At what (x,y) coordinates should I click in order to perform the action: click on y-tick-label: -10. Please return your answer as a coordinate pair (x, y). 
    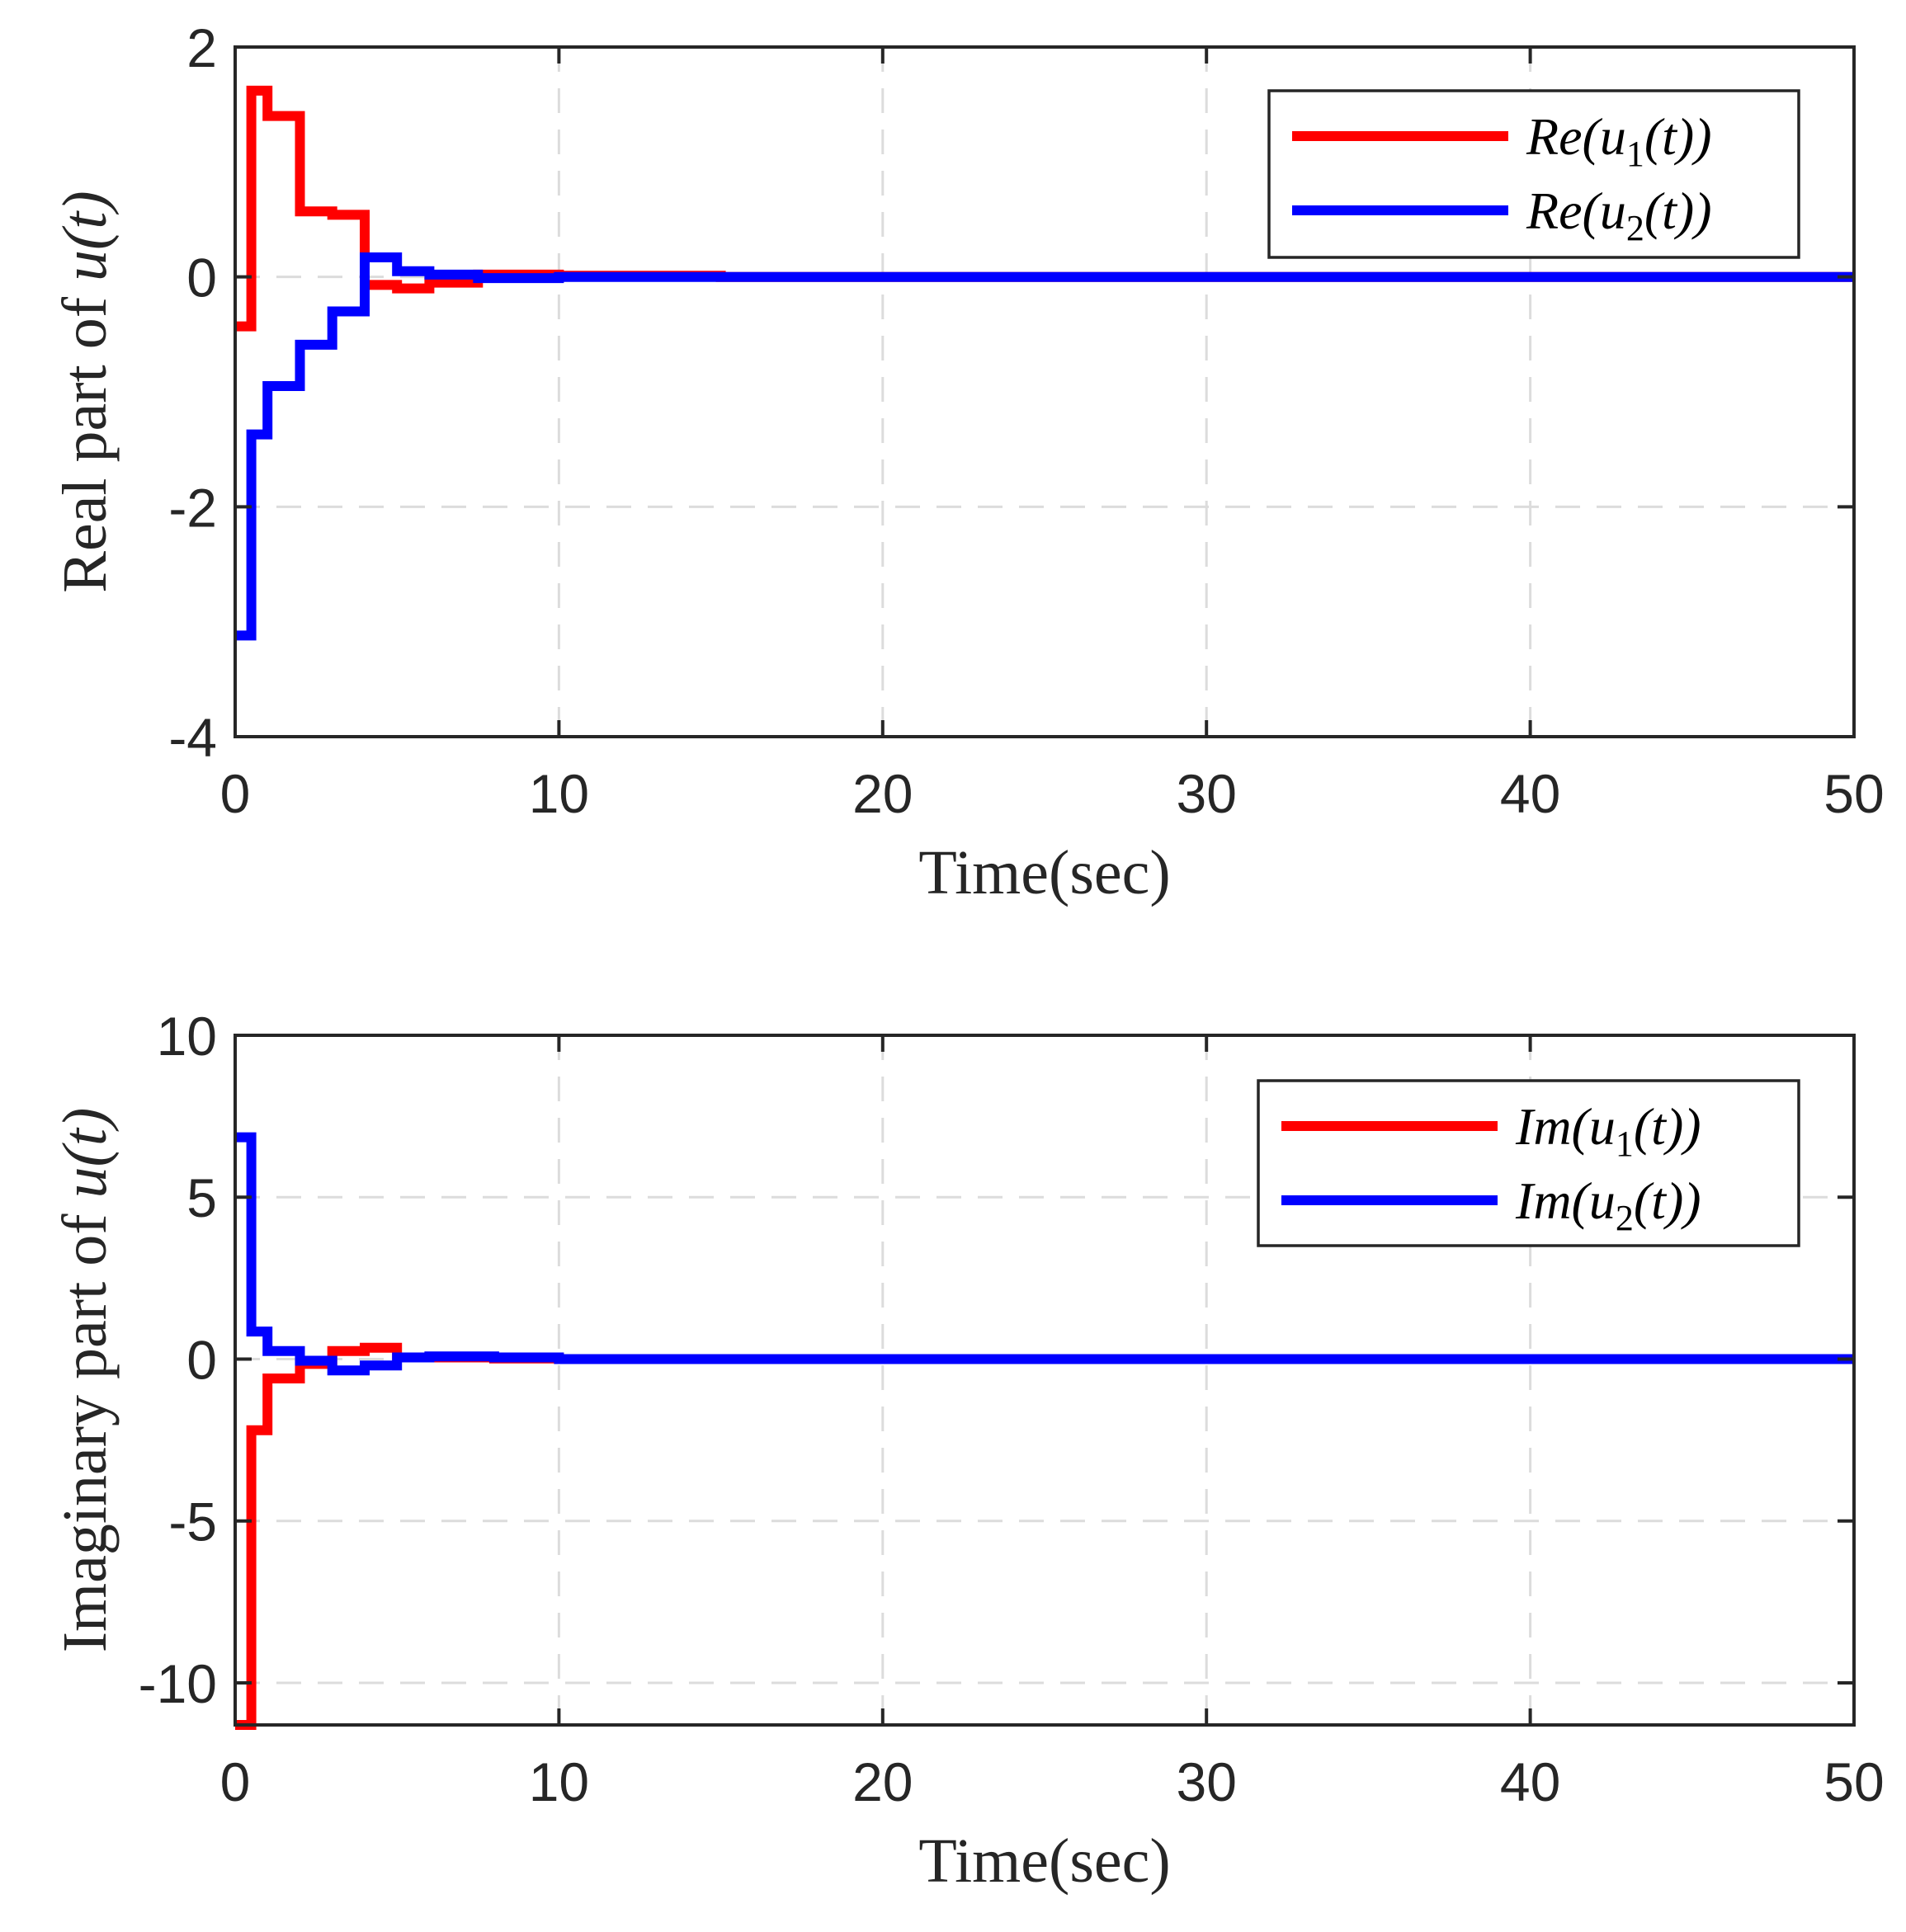
    Looking at the image, I should click on (178, 1683).